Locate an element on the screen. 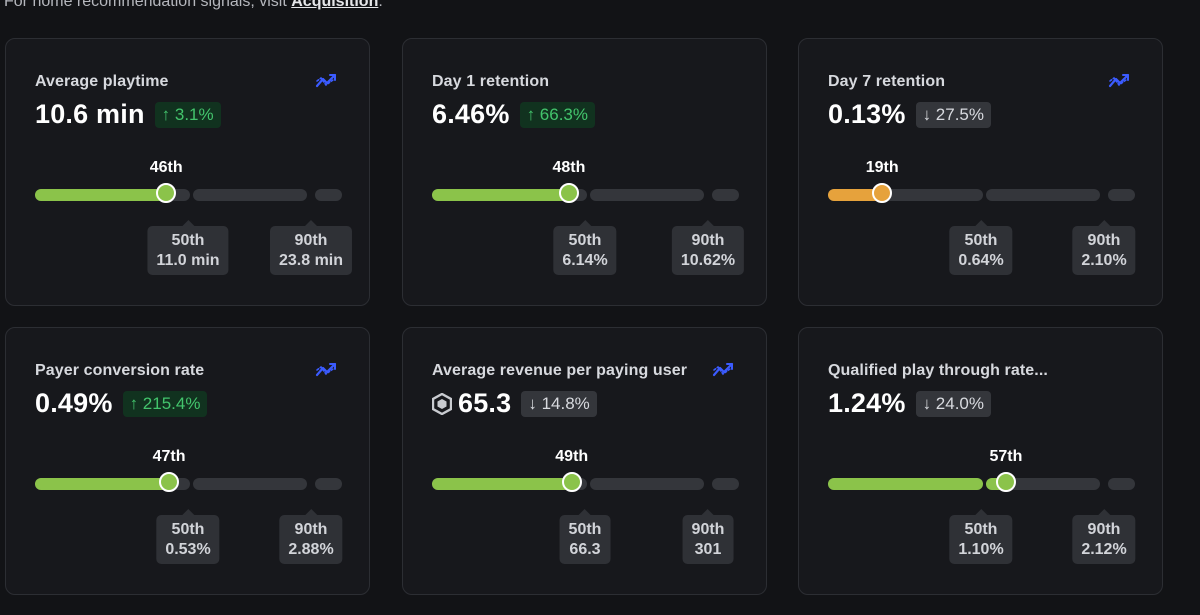  benchmark-value: 2.12% is located at coordinates (1104, 549).